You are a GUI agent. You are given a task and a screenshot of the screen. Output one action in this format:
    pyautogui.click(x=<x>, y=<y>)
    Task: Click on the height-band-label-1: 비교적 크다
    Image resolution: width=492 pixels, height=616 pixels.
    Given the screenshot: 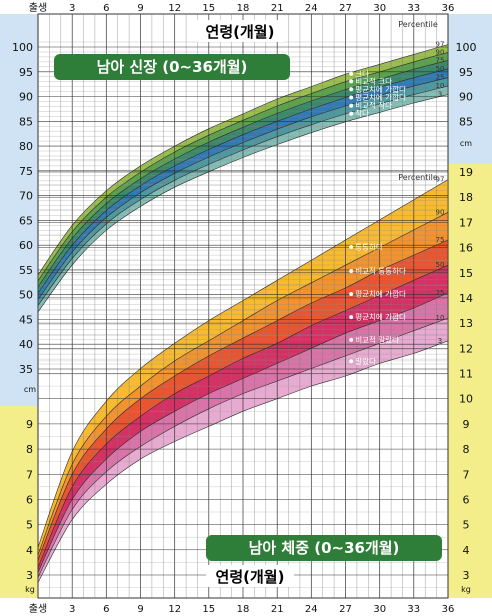 What is the action you would take?
    pyautogui.click(x=373, y=81)
    